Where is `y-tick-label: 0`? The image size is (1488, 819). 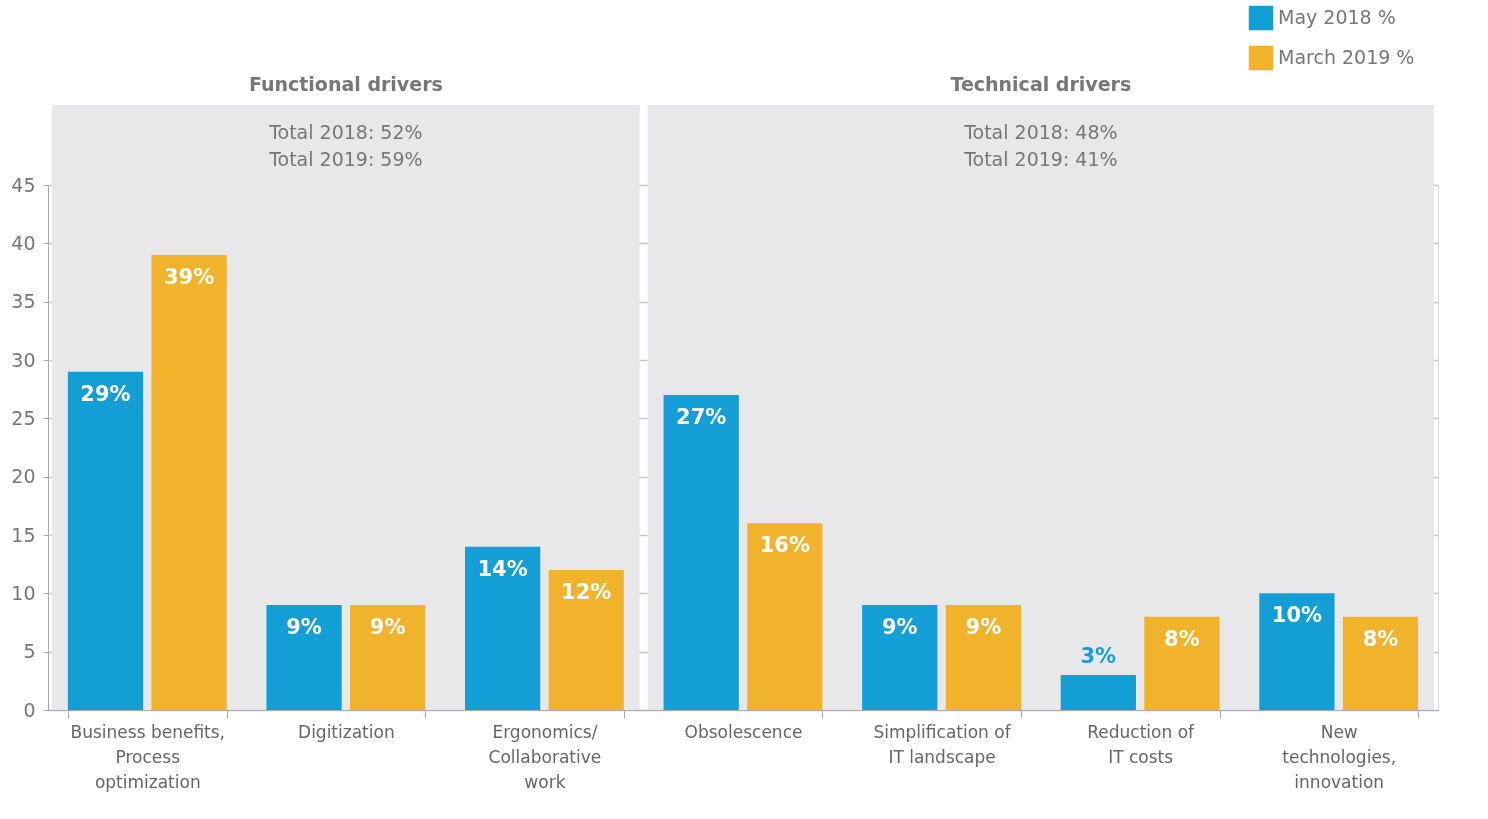 y-tick-label: 0 is located at coordinates (29, 709).